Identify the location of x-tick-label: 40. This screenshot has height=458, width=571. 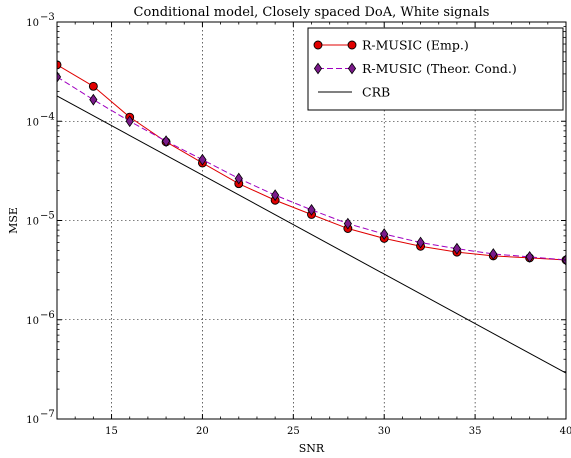
(565, 431).